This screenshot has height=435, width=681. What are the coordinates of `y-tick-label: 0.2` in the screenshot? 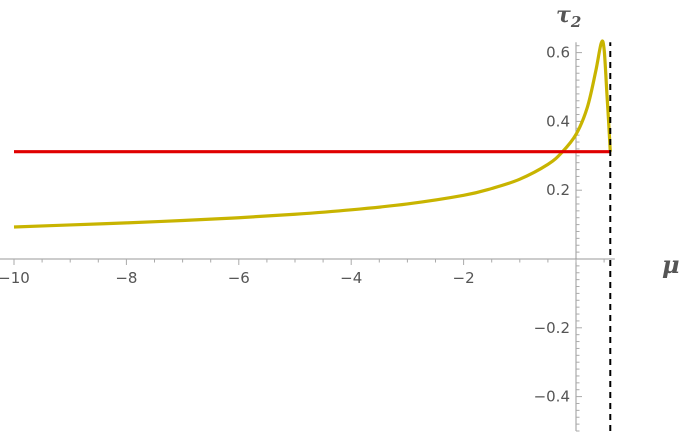 It's located at (558, 190).